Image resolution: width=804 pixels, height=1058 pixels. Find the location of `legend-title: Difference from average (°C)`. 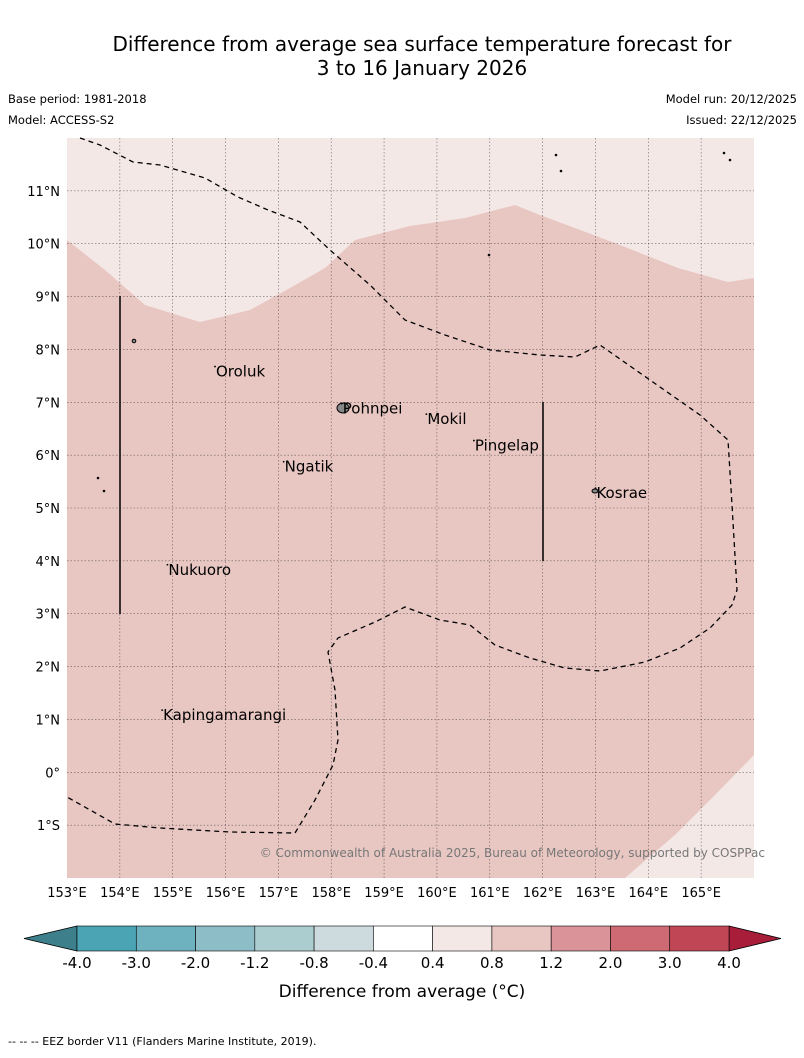

legend-title: Difference from average (°C) is located at coordinates (402, 992).